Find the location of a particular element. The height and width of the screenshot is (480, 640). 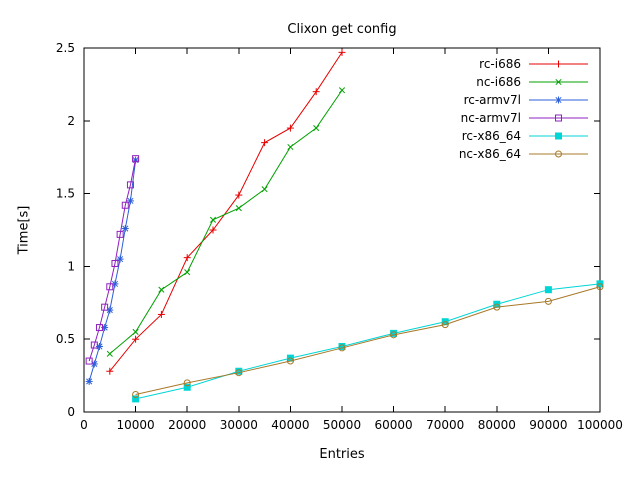

x-tick-label: 60000 is located at coordinates (394, 425).